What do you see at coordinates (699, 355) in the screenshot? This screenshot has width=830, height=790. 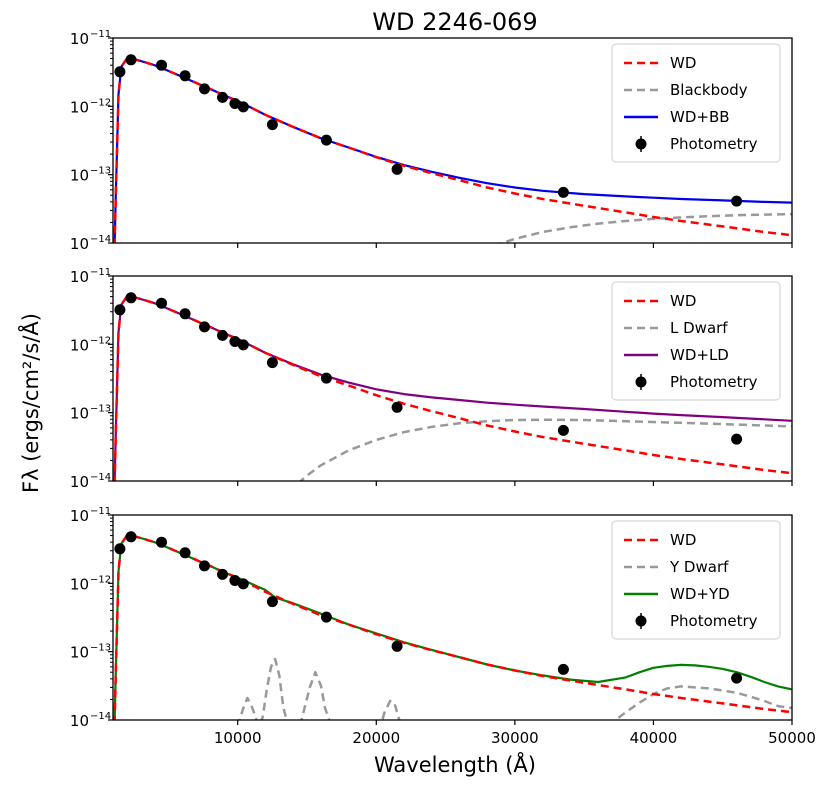 I see `legend-label-combined: WD+LD` at bounding box center [699, 355].